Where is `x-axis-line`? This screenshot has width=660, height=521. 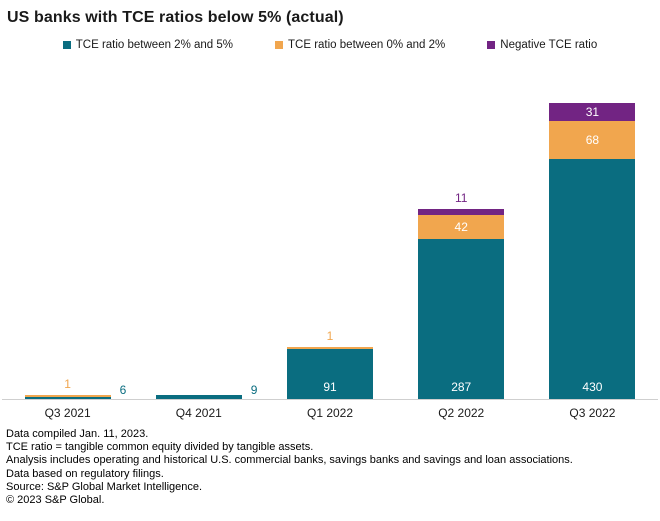
x-axis-line is located at coordinates (330, 399).